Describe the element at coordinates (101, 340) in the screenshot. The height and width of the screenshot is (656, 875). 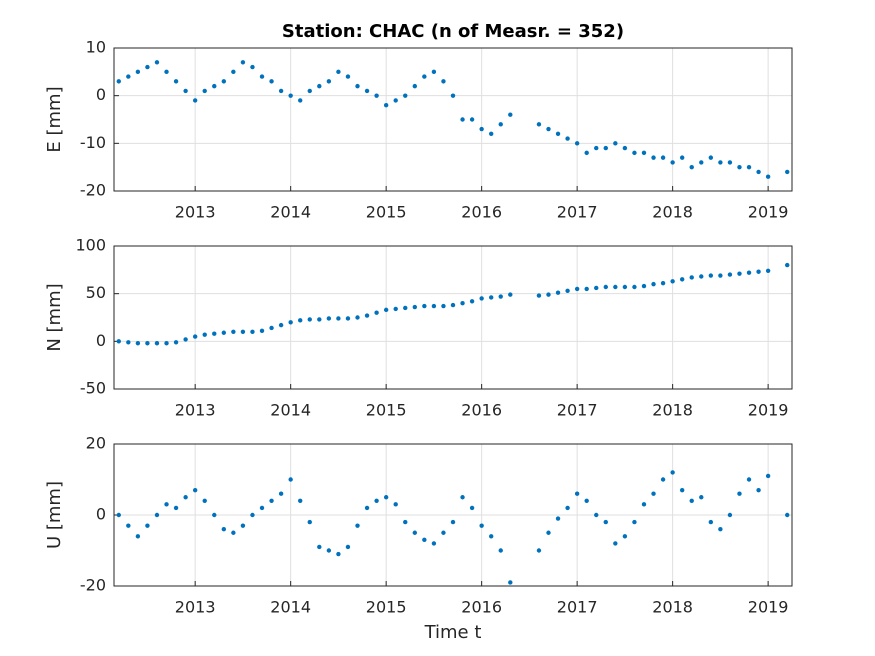
I see `y-tick-label: 0` at that location.